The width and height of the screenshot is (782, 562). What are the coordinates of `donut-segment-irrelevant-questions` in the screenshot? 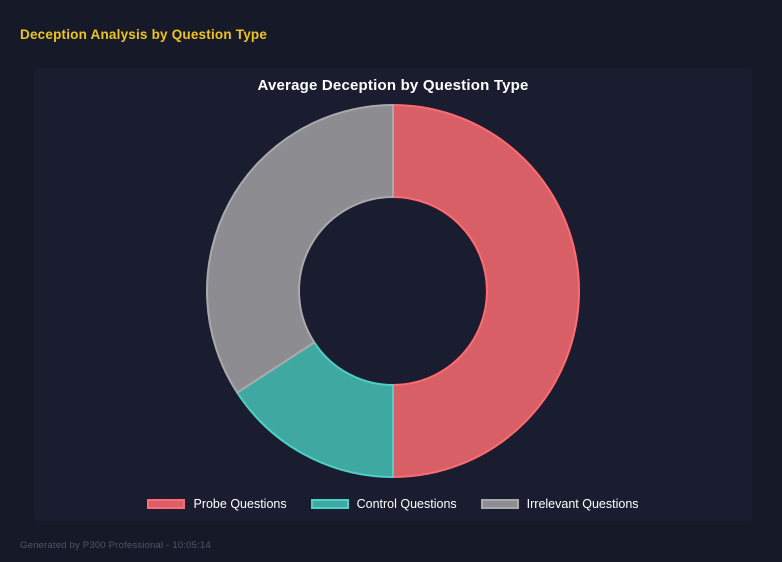 It's located at (300, 249).